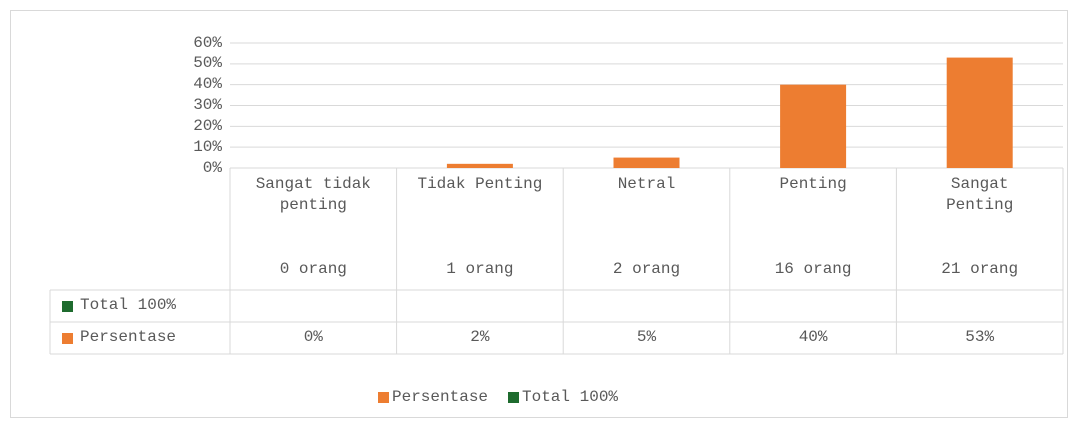 This screenshot has width=1078, height=428. I want to click on table-row-label: Total 100%, so click(128, 305).